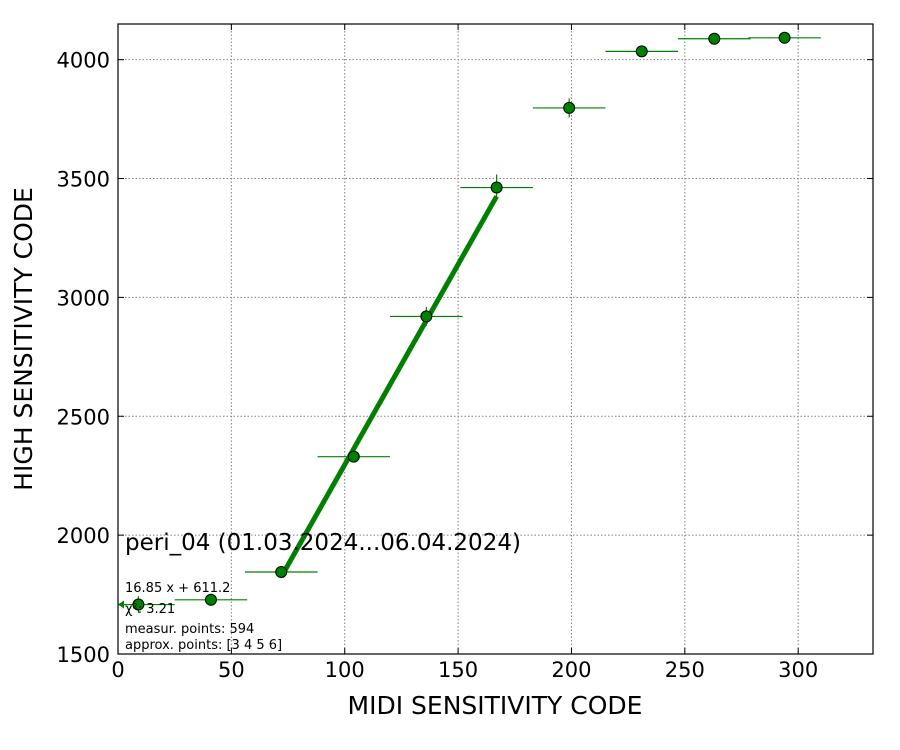 The height and width of the screenshot is (750, 900). What do you see at coordinates (495, 705) in the screenshot?
I see `x-axis-title: MIDI SENSITIVITY CODE` at bounding box center [495, 705].